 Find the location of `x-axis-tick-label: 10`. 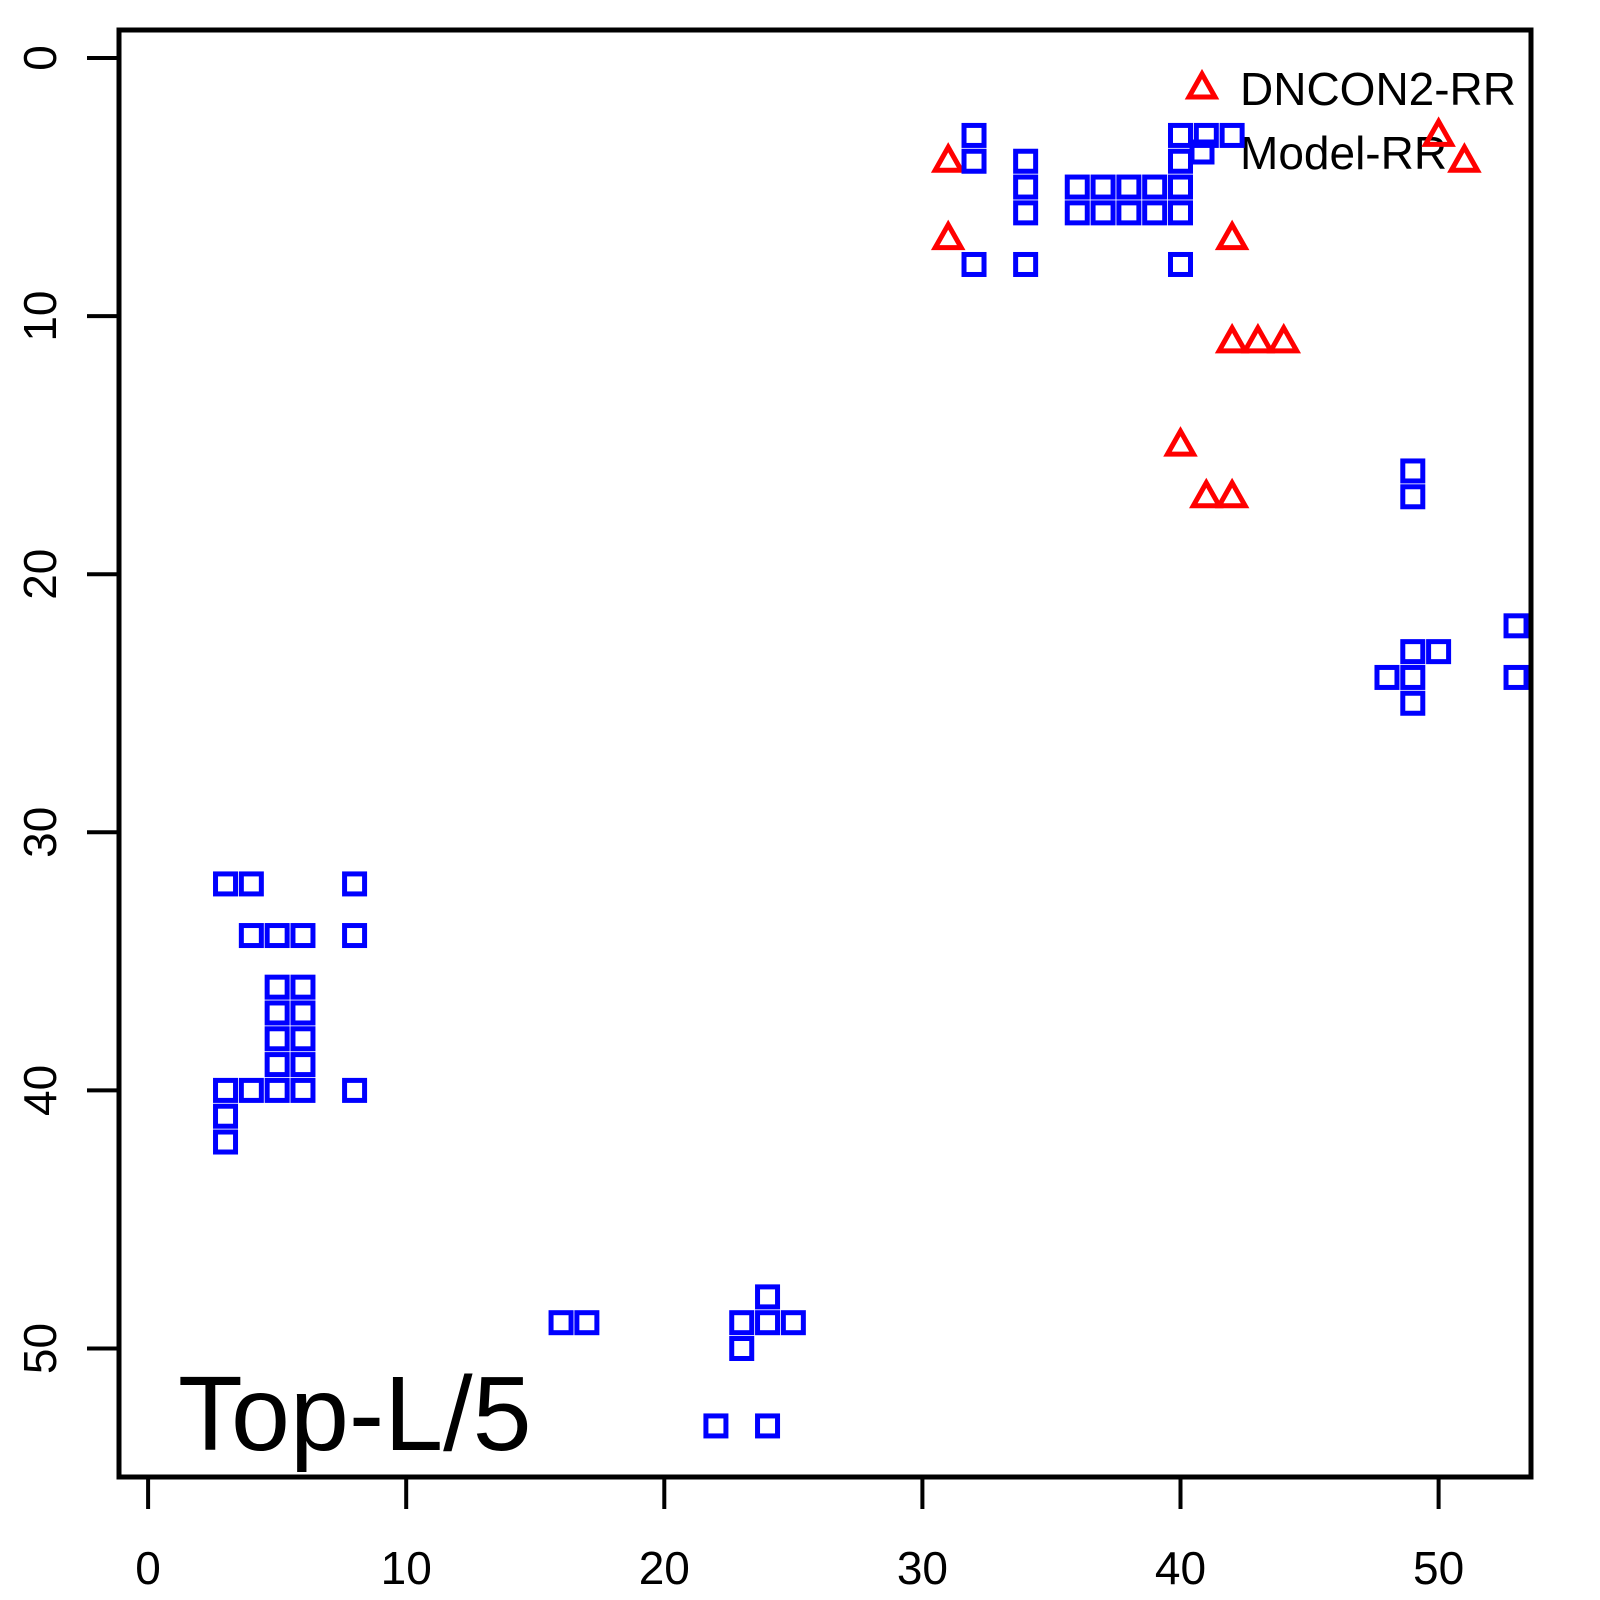

x-axis-tick-label: 10 is located at coordinates (406, 1568).